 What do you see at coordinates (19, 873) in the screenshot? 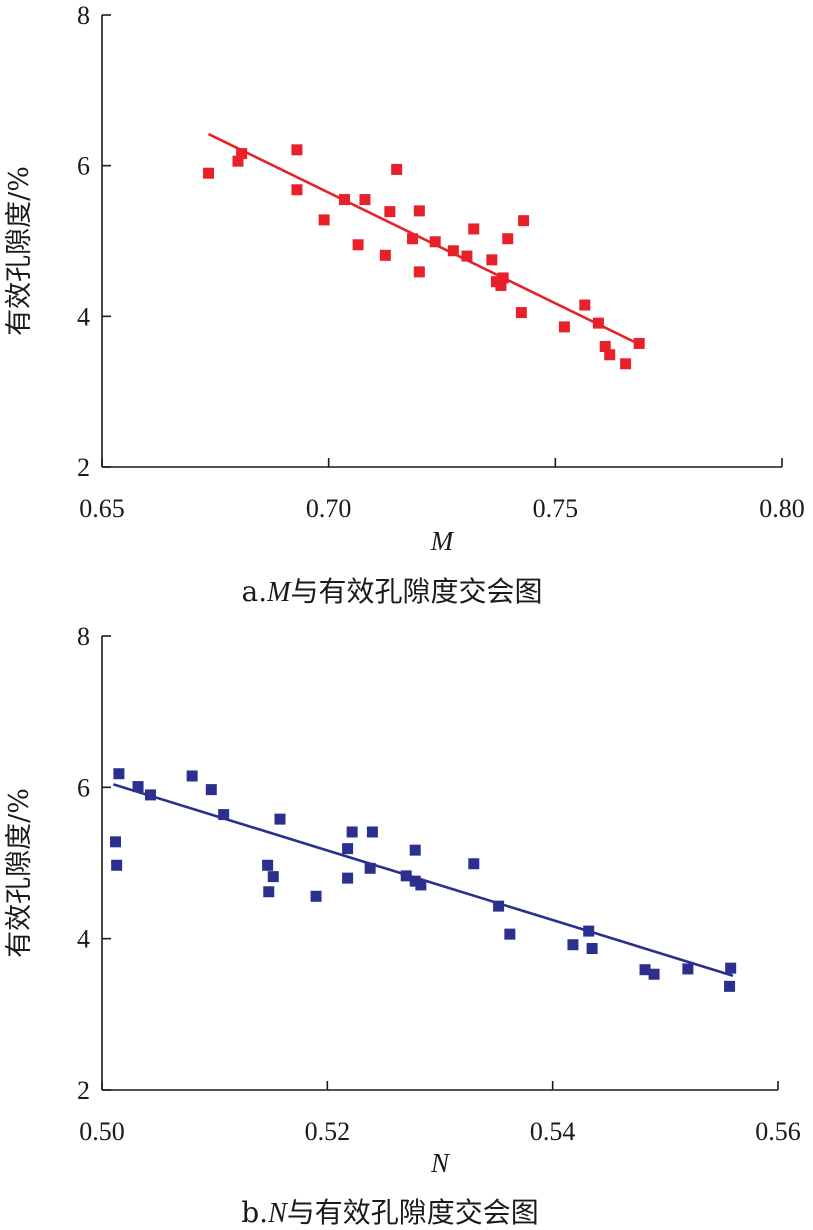
I see `chart-n-y-axis-label: 有效孔隙度/%` at bounding box center [19, 873].